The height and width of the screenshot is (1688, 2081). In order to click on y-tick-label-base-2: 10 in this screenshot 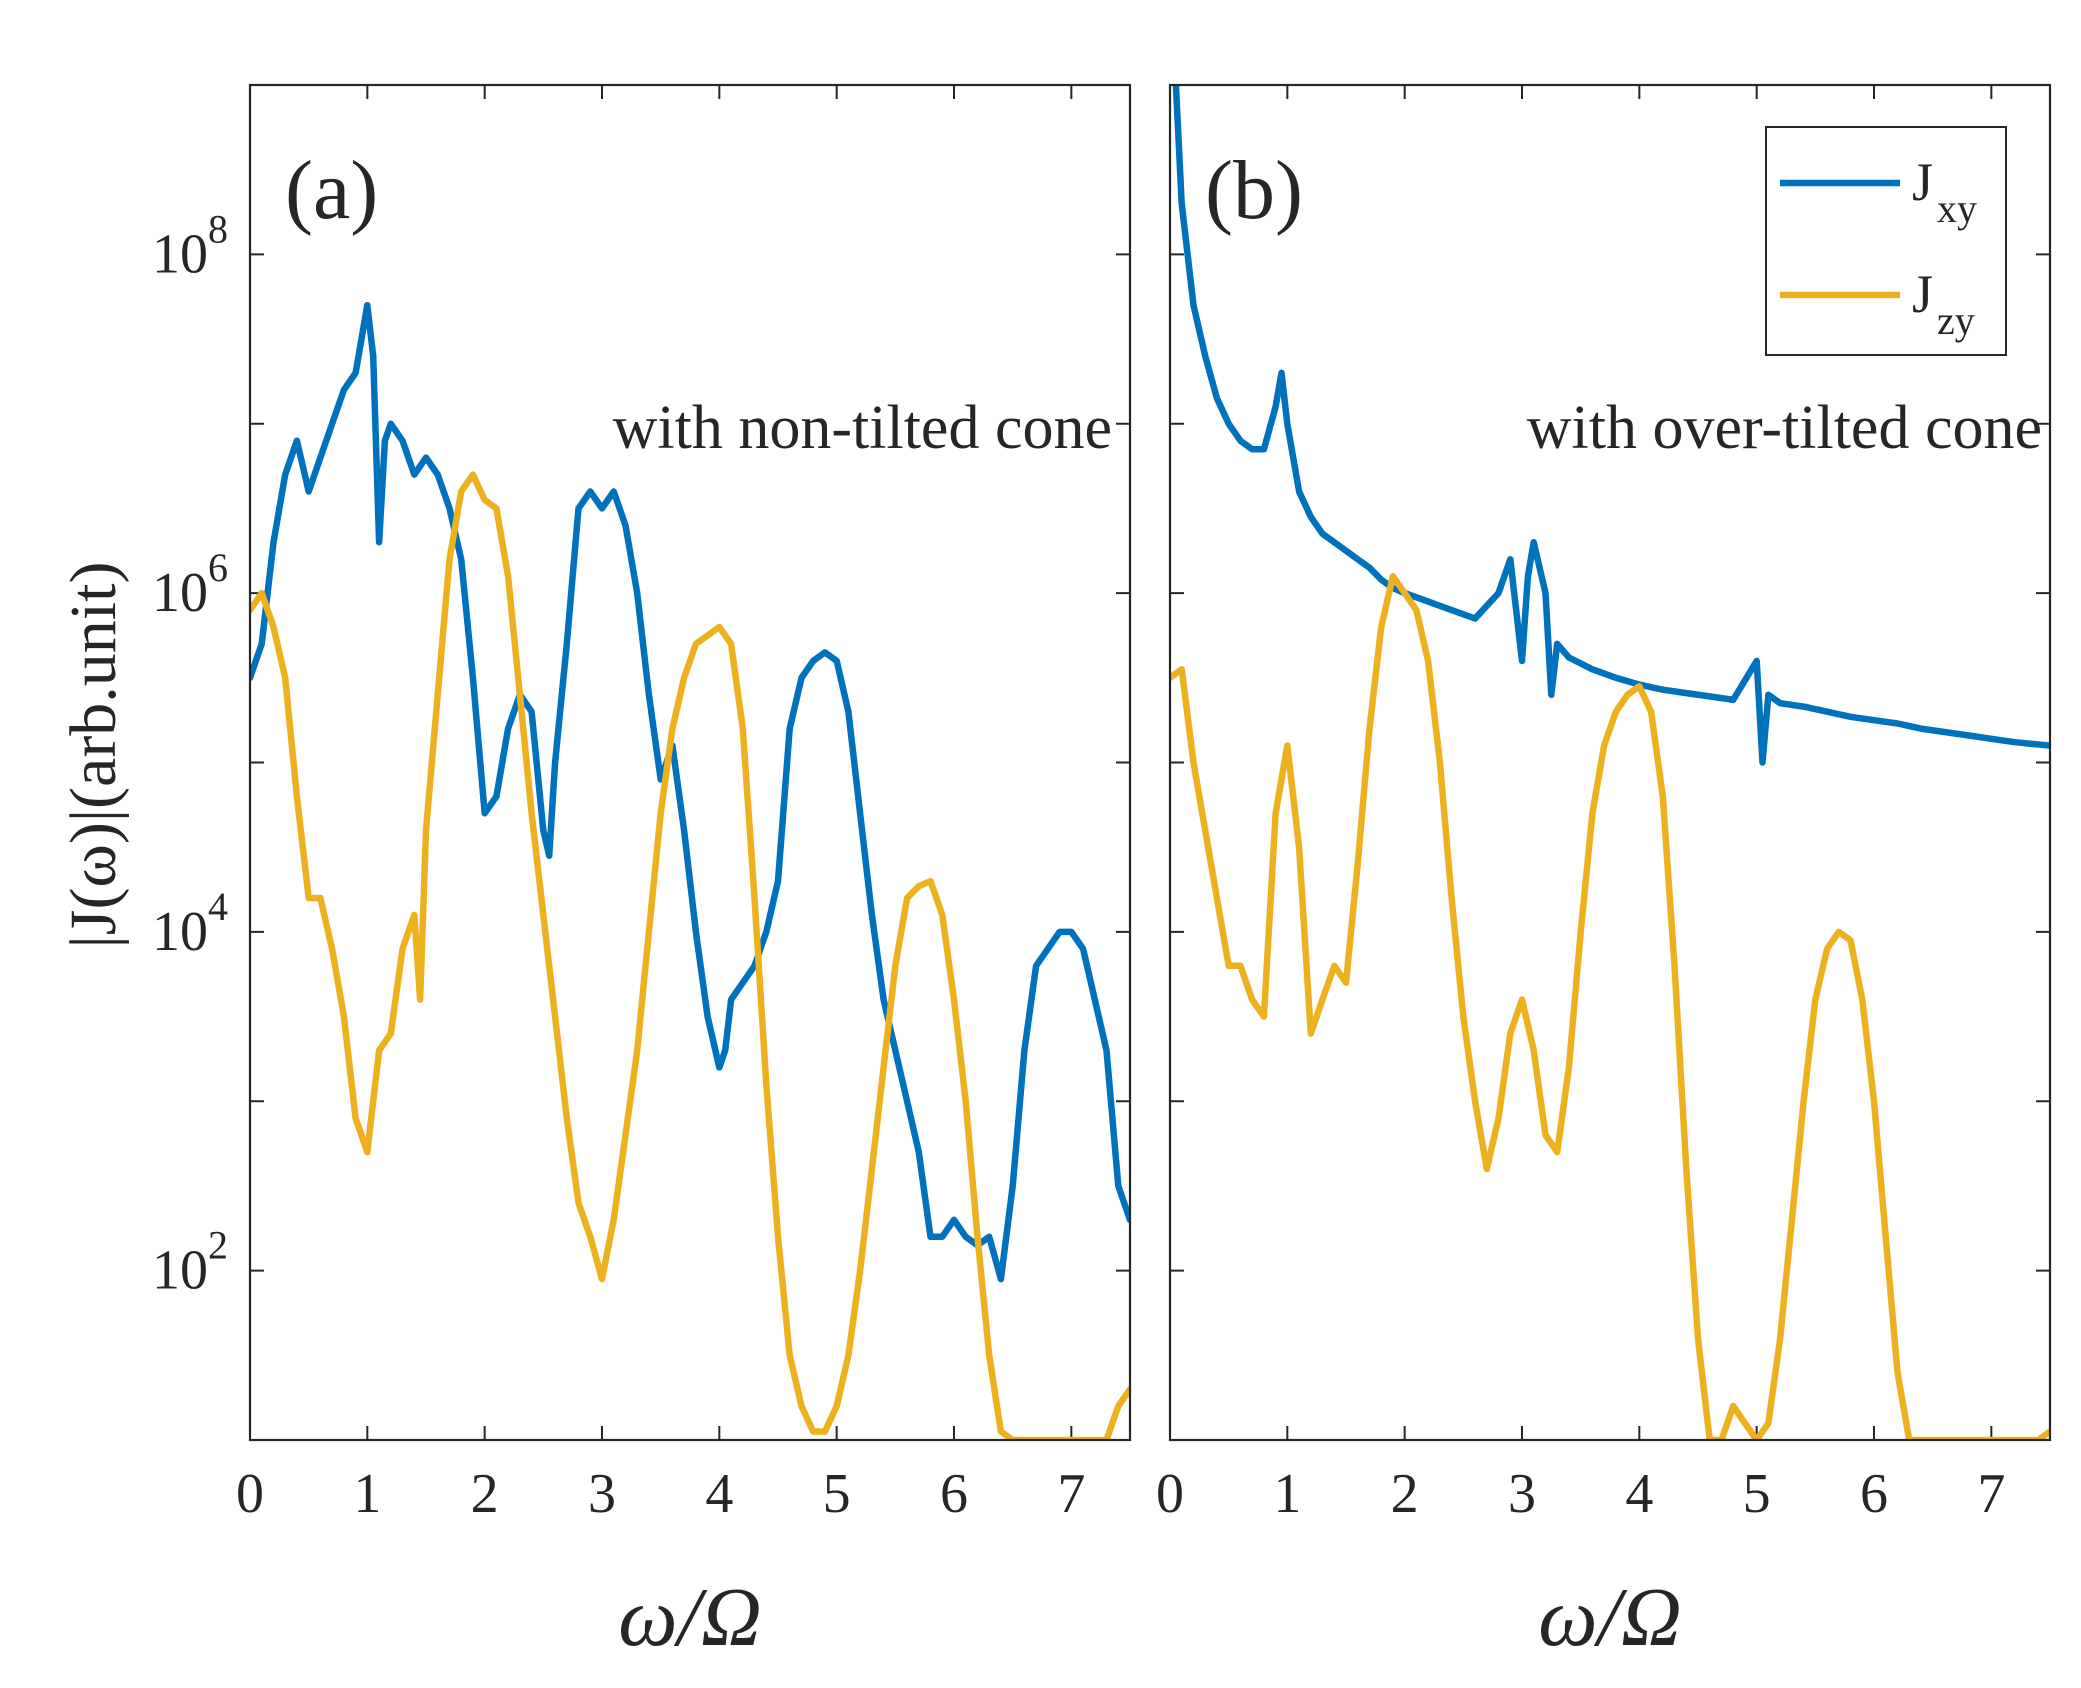, I will do `click(180, 1271)`.